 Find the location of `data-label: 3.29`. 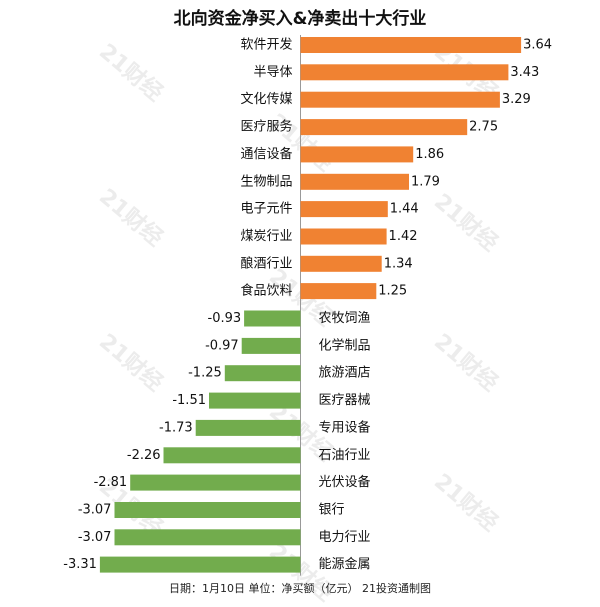

data-label: 3.29 is located at coordinates (516, 99).